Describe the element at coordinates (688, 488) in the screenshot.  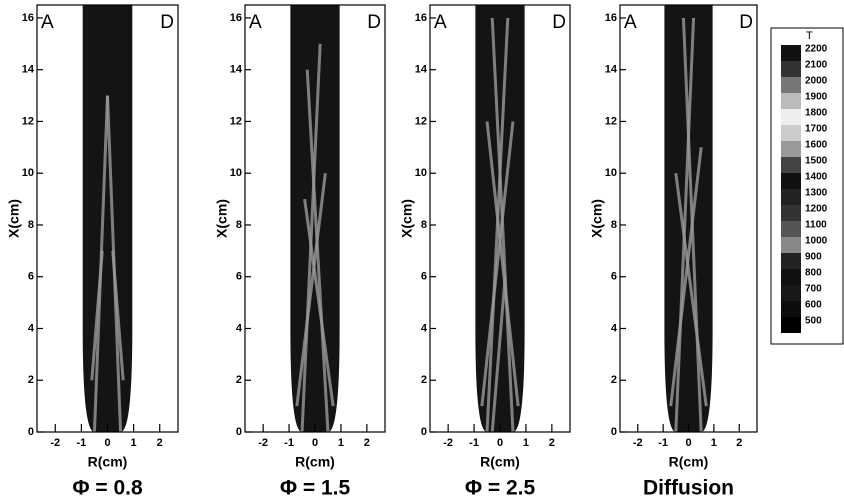
I see `panel-subtitle: Diffusion` at that location.